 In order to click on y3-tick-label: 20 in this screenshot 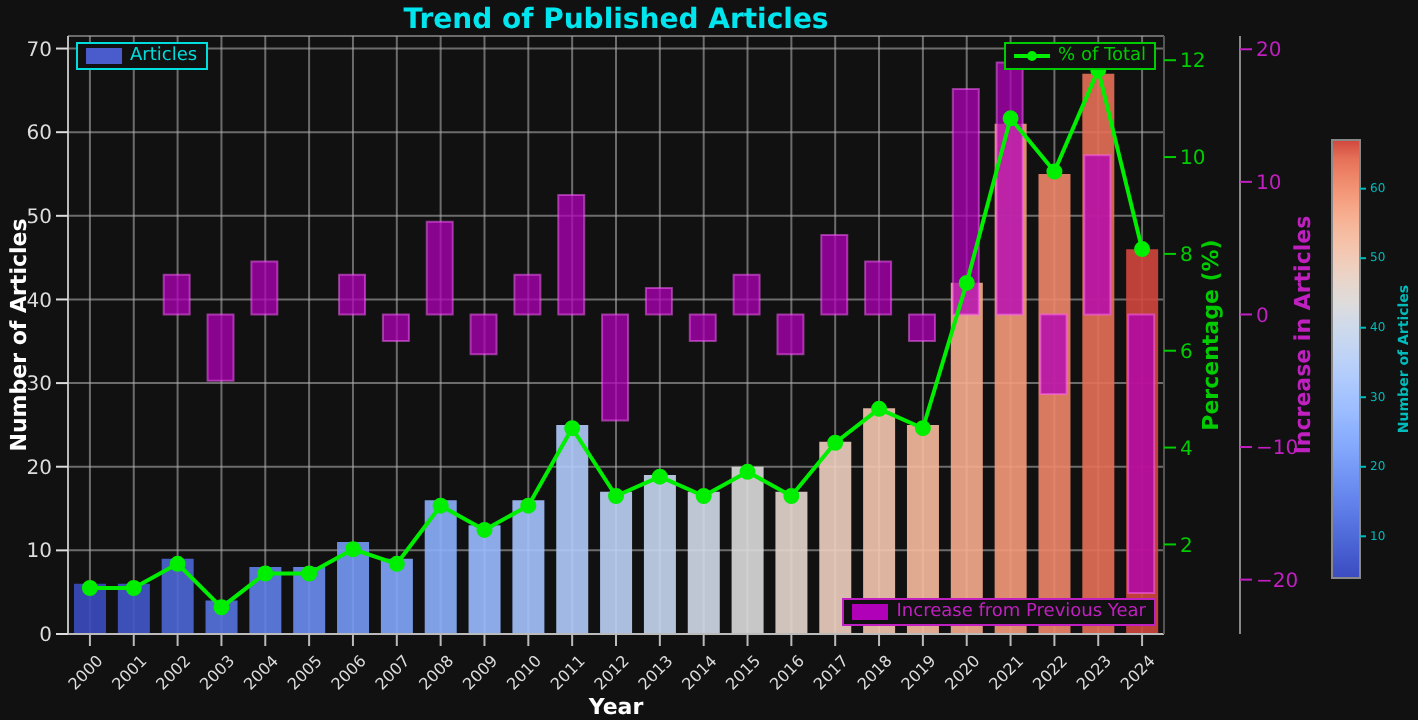, I will do `click(1269, 51)`.